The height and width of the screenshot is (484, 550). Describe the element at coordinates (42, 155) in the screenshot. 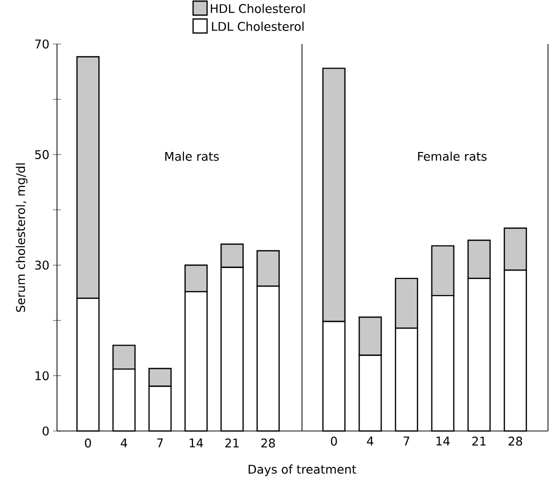

I see `y-tick-label: 50` at that location.